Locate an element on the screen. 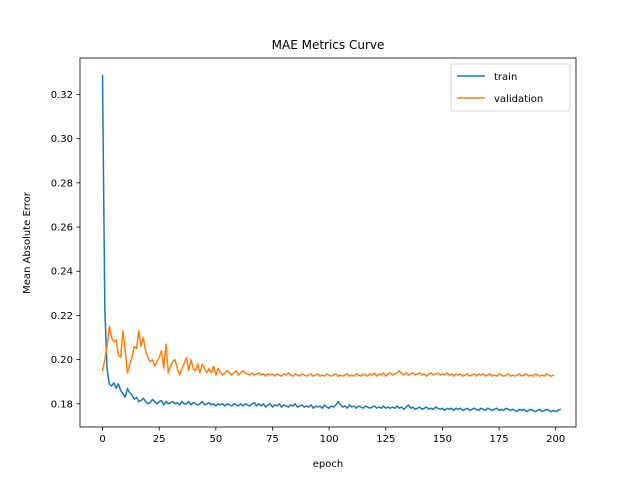  x-tick-label: 25 is located at coordinates (159, 439).